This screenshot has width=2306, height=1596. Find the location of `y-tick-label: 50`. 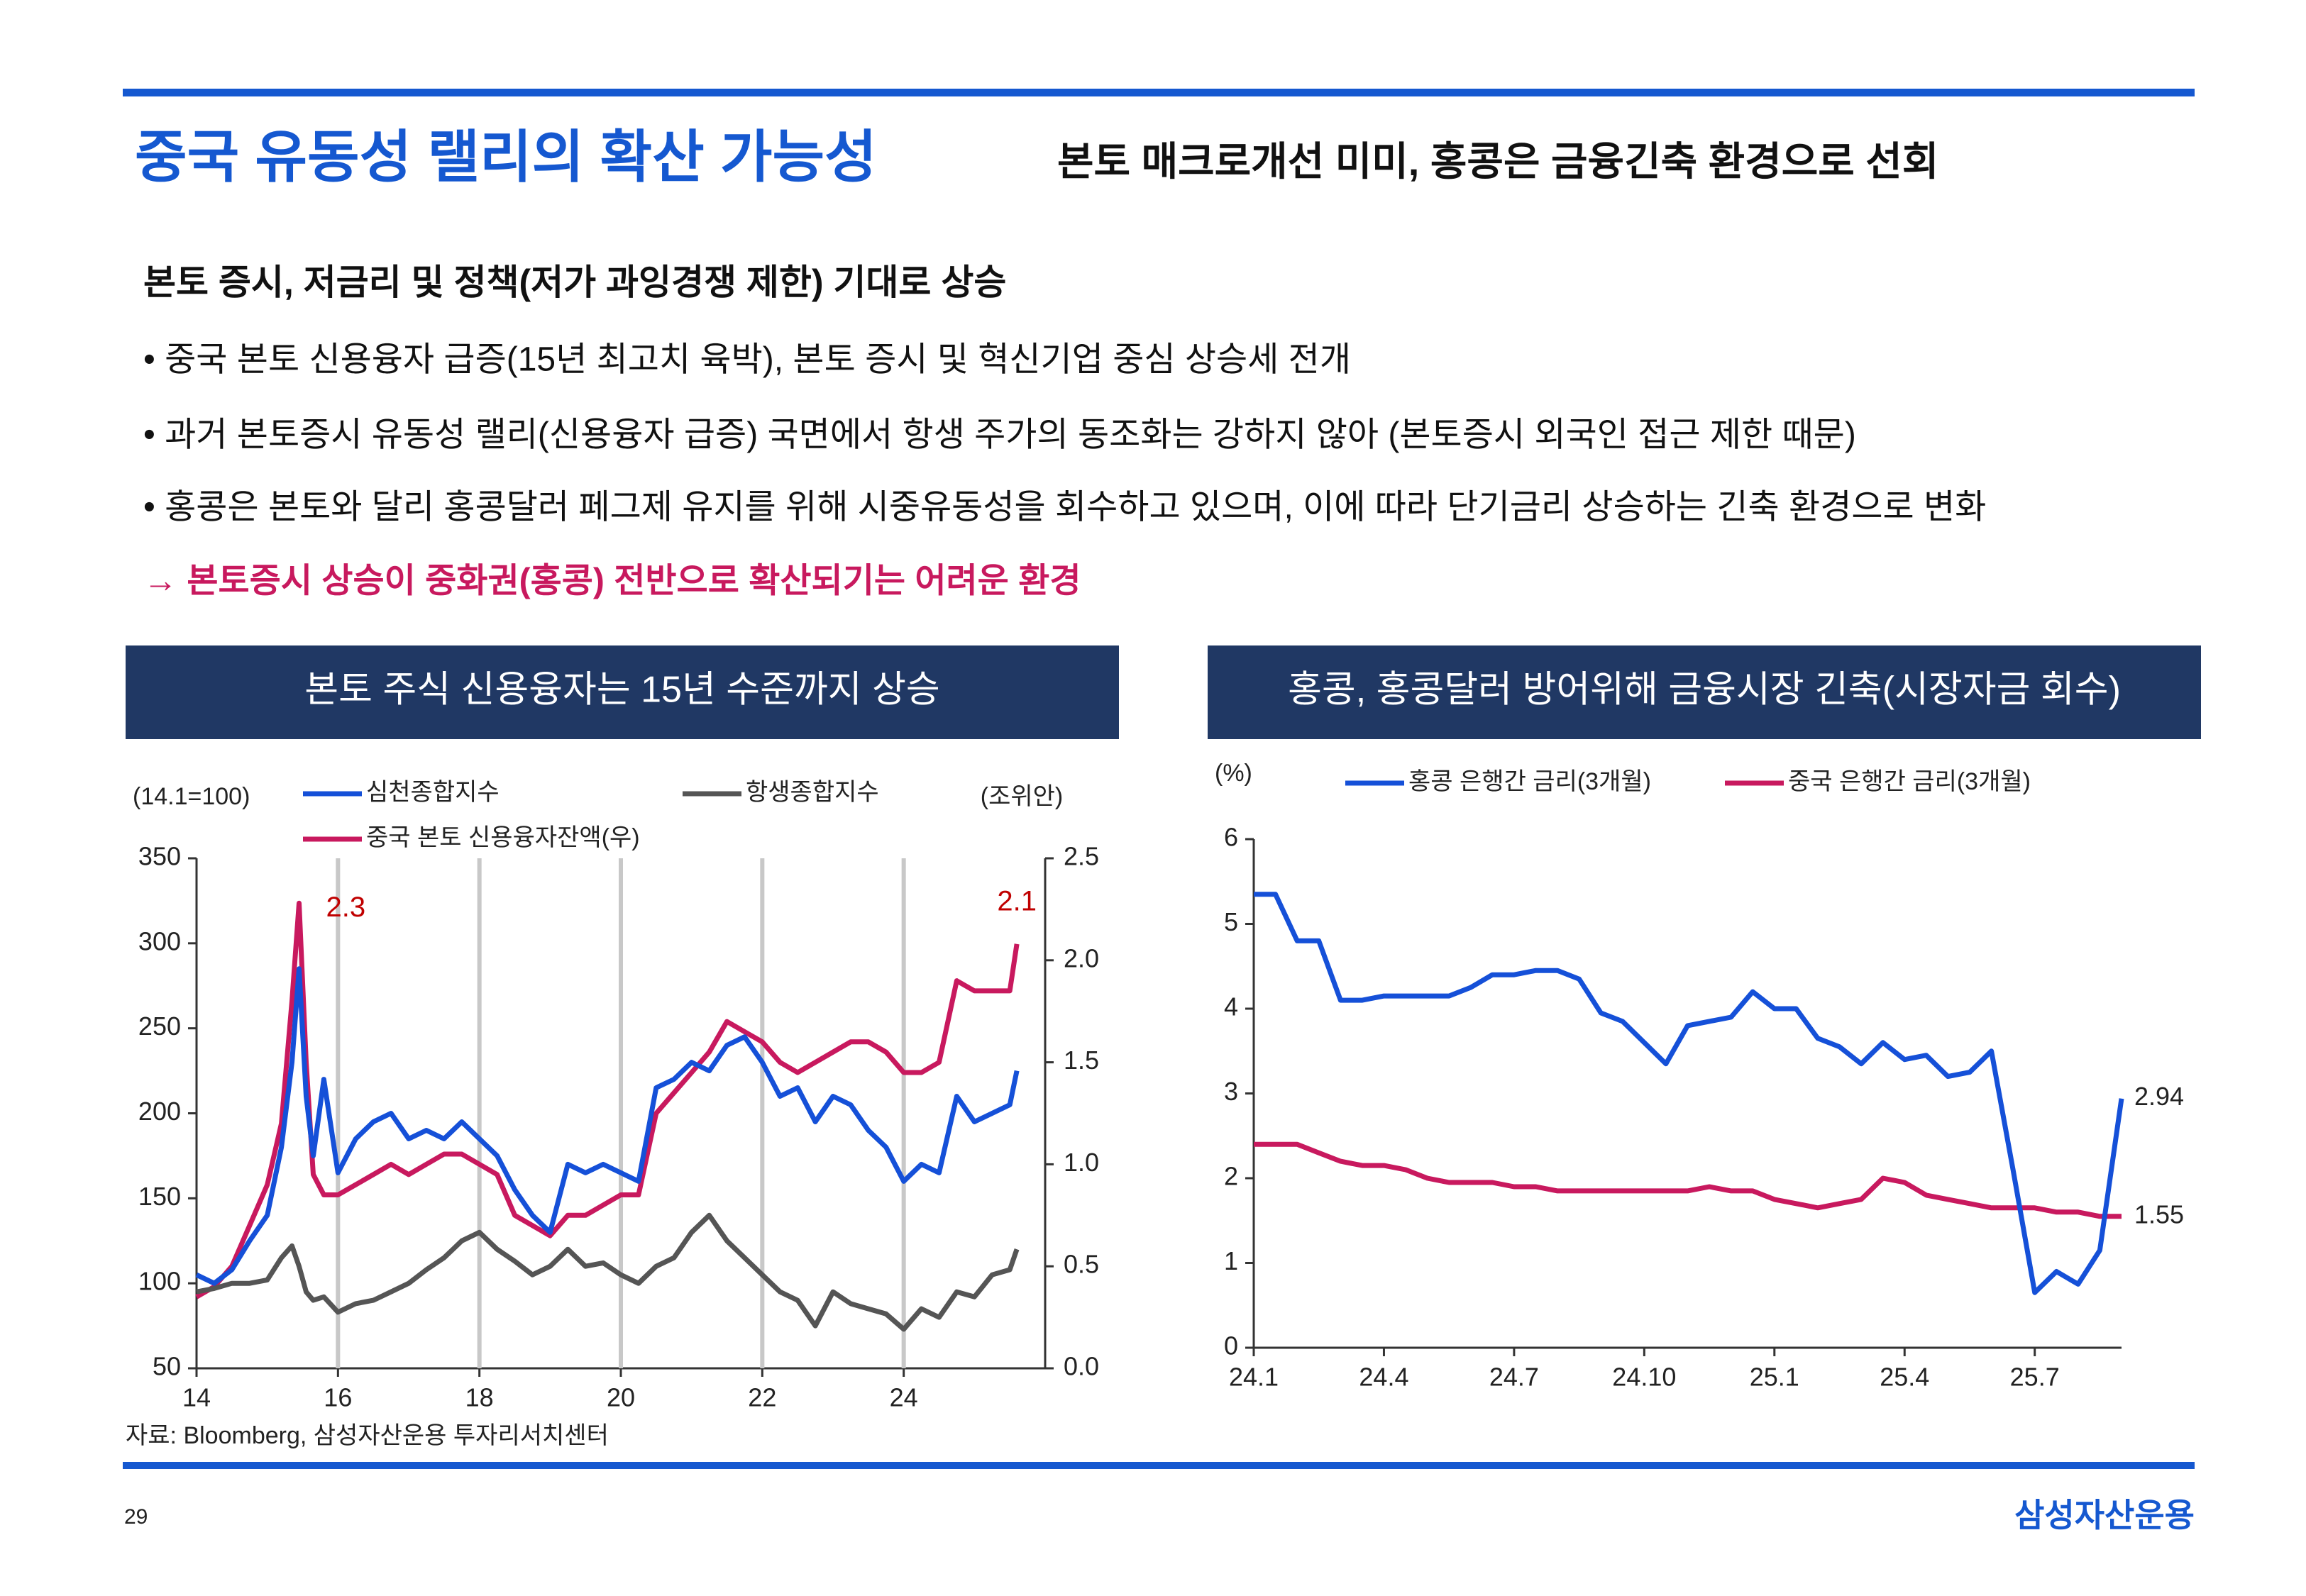

y-tick-label: 50 is located at coordinates (167, 1366).